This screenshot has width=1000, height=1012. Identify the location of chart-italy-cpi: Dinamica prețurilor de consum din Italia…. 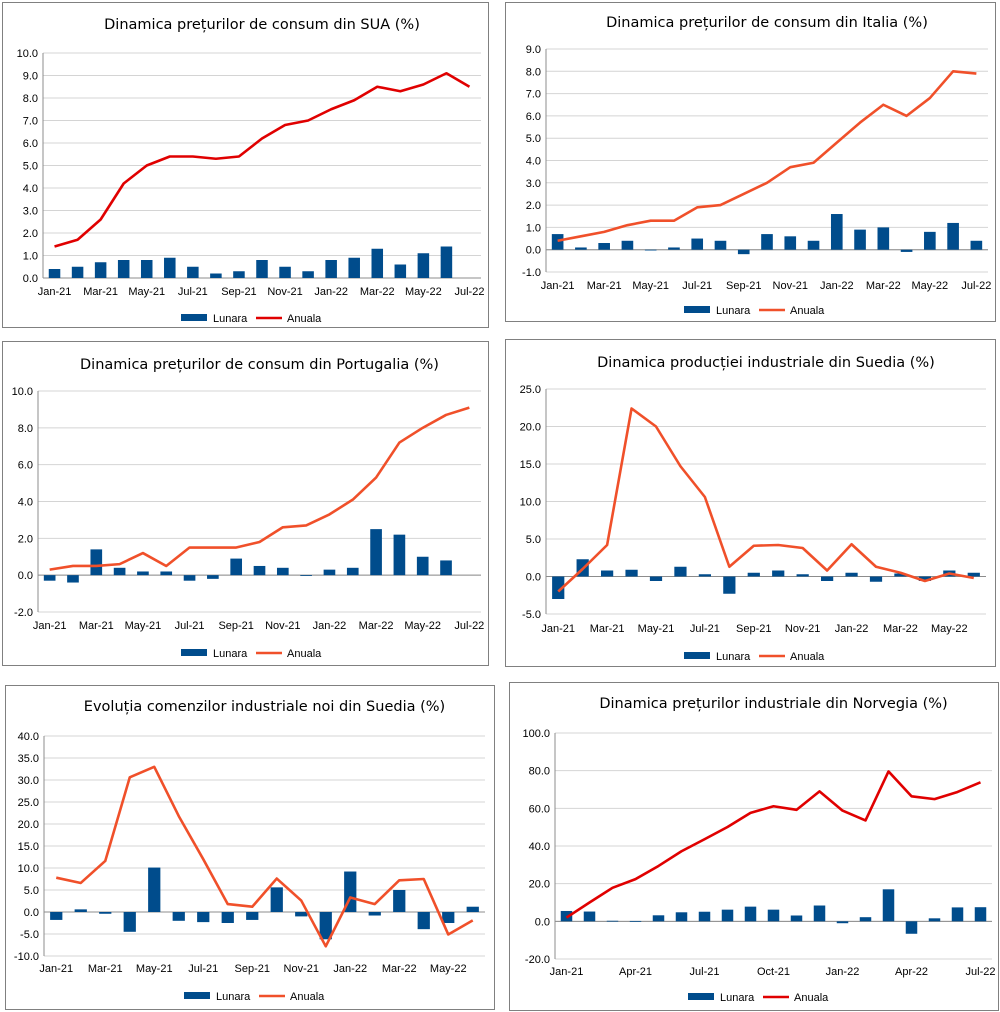
(756, 166).